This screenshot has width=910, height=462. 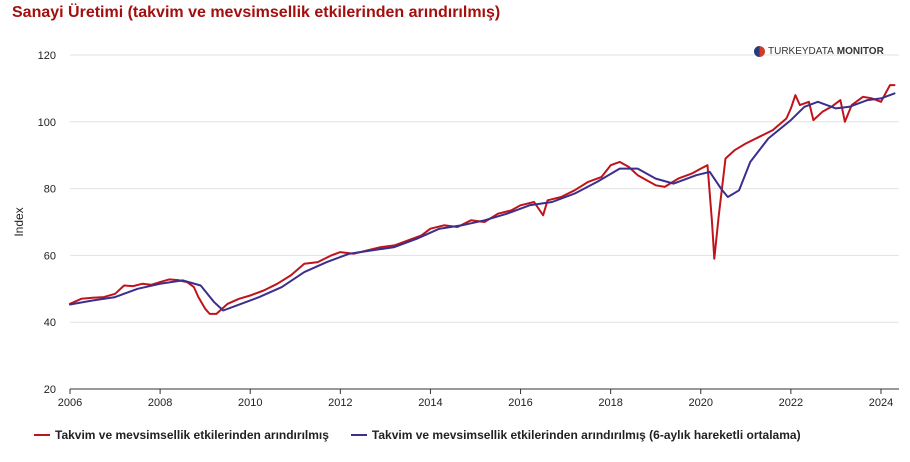 I want to click on brand-name-light: TURKEYDATA, so click(x=801, y=51).